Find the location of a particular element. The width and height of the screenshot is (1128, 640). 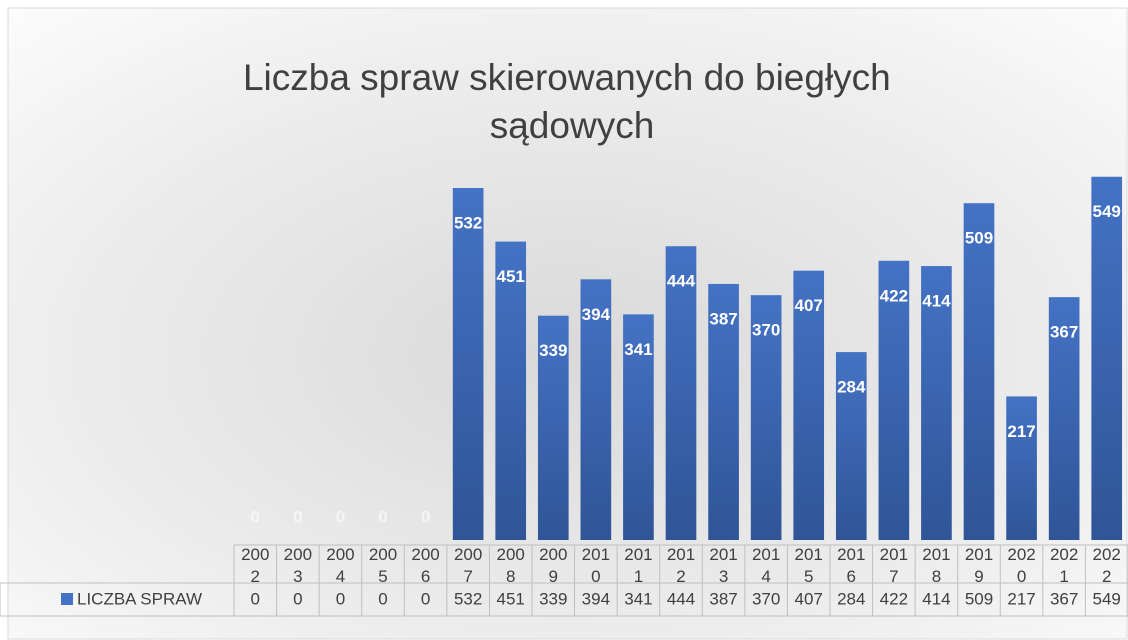

x-tick-label: 201 7 is located at coordinates (894, 565).